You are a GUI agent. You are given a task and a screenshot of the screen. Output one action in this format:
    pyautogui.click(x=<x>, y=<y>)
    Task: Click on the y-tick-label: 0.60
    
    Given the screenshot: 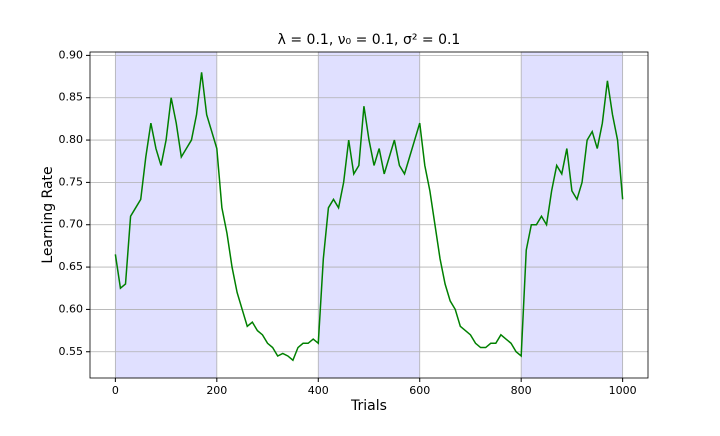 What is the action you would take?
    pyautogui.click(x=71, y=308)
    